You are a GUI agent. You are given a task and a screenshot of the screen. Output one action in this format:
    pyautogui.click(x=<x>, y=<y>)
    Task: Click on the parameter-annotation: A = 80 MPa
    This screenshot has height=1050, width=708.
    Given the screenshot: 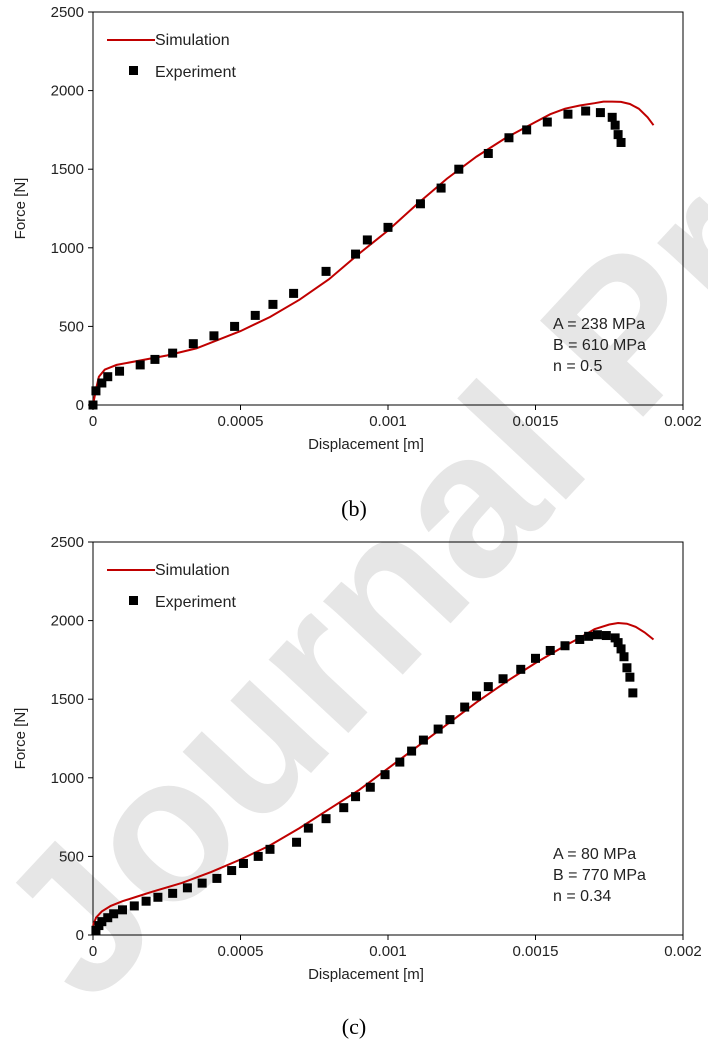 What is the action you would take?
    pyautogui.click(x=594, y=854)
    